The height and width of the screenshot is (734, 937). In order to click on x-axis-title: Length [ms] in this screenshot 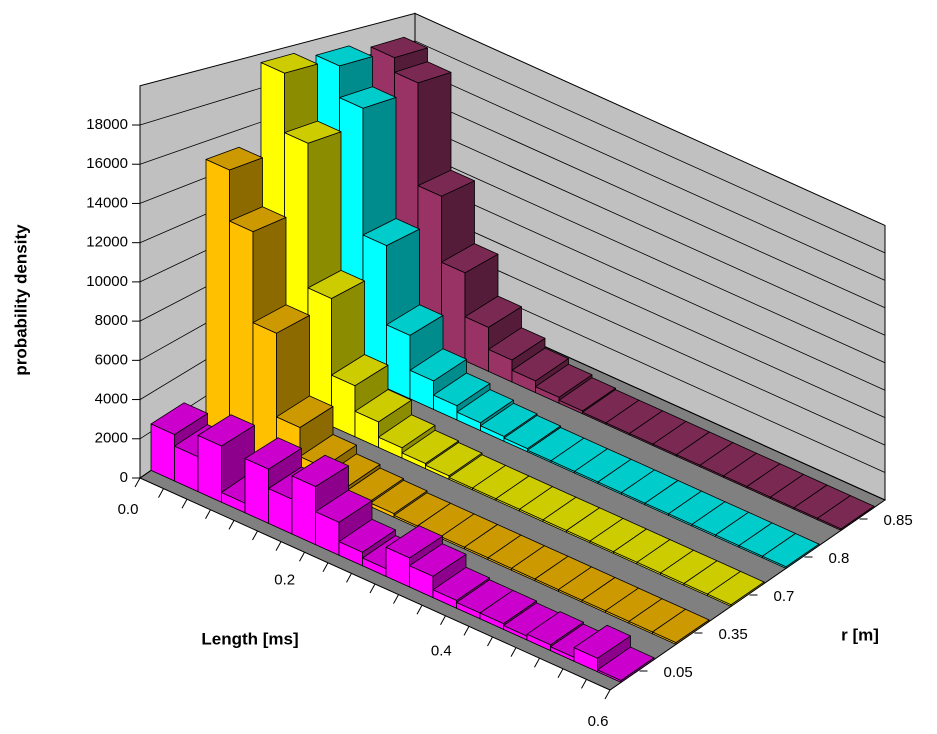, I will do `click(249, 638)`.